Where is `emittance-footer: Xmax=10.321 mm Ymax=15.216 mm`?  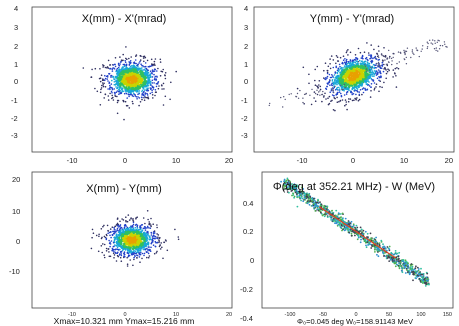 emittance-footer: Xmax=10.321 mm Ymax=15.216 mm is located at coordinates (124, 321).